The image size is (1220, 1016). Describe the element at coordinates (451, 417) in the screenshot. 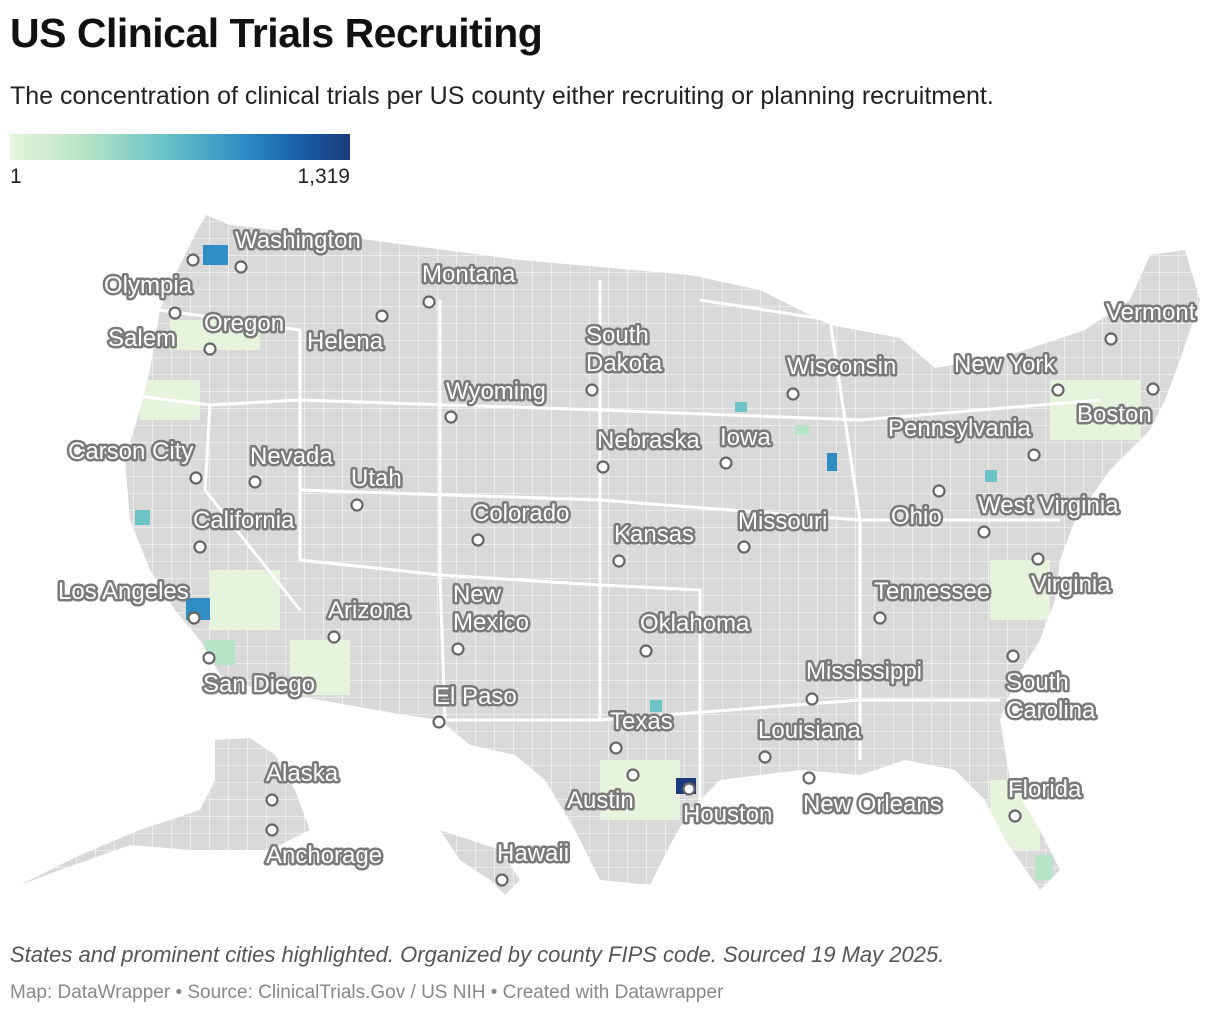

I see `city-dot-wyoming` at that location.